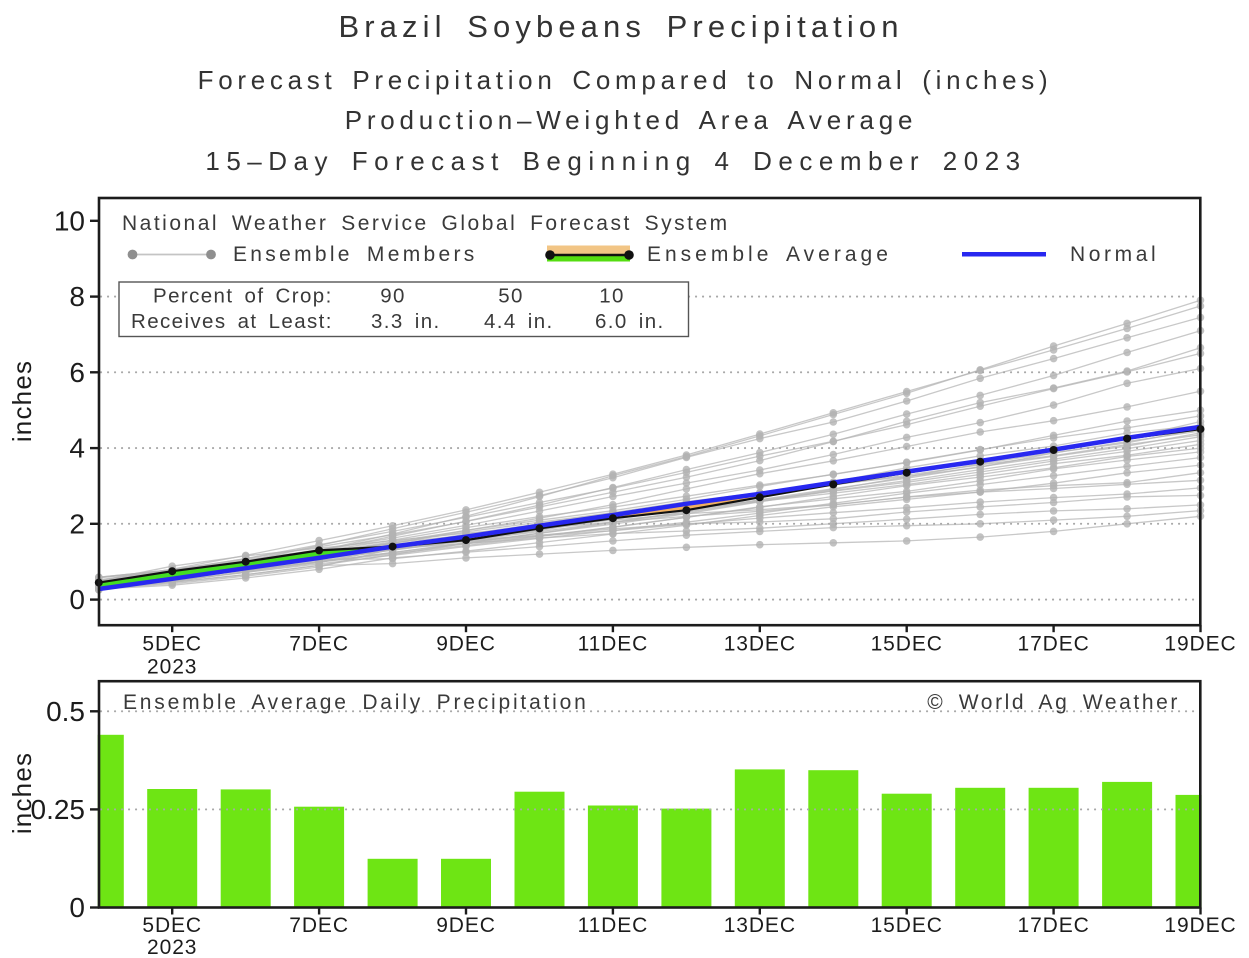 The height and width of the screenshot is (958, 1249). I want to click on svg-text: 0.25, so click(58, 809).